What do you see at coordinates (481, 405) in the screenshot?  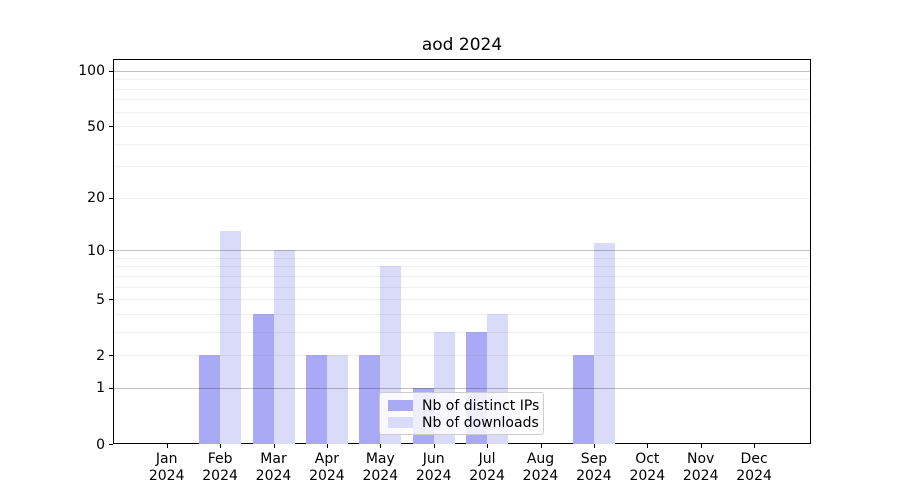 I see `legend-label-distinct-ips: Nb of distinct IPs` at bounding box center [481, 405].